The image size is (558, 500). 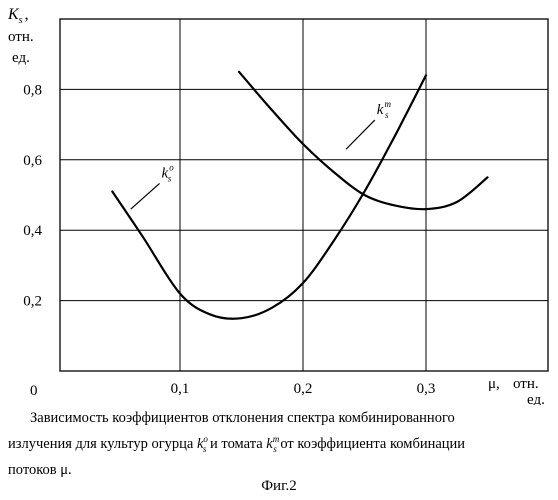 What do you see at coordinates (32, 90) in the screenshot?
I see `y-tick-label: 0,8` at bounding box center [32, 90].